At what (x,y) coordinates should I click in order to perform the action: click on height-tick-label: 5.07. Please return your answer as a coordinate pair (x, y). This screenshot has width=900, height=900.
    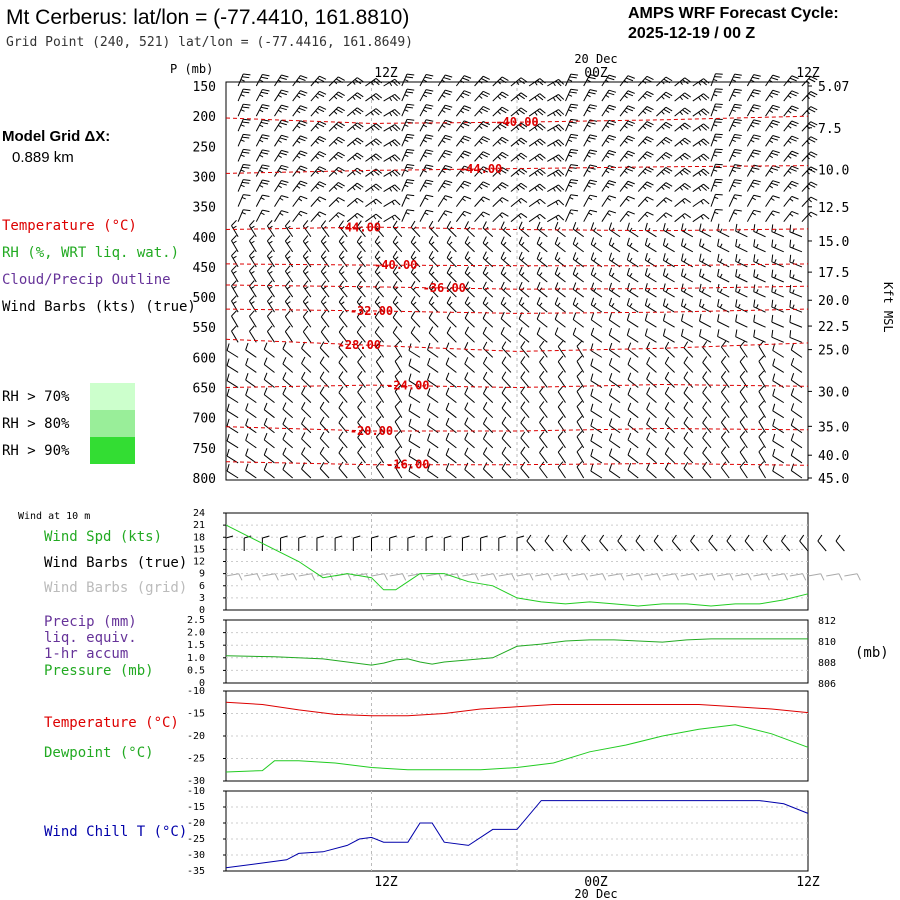
    Looking at the image, I should click on (833, 87).